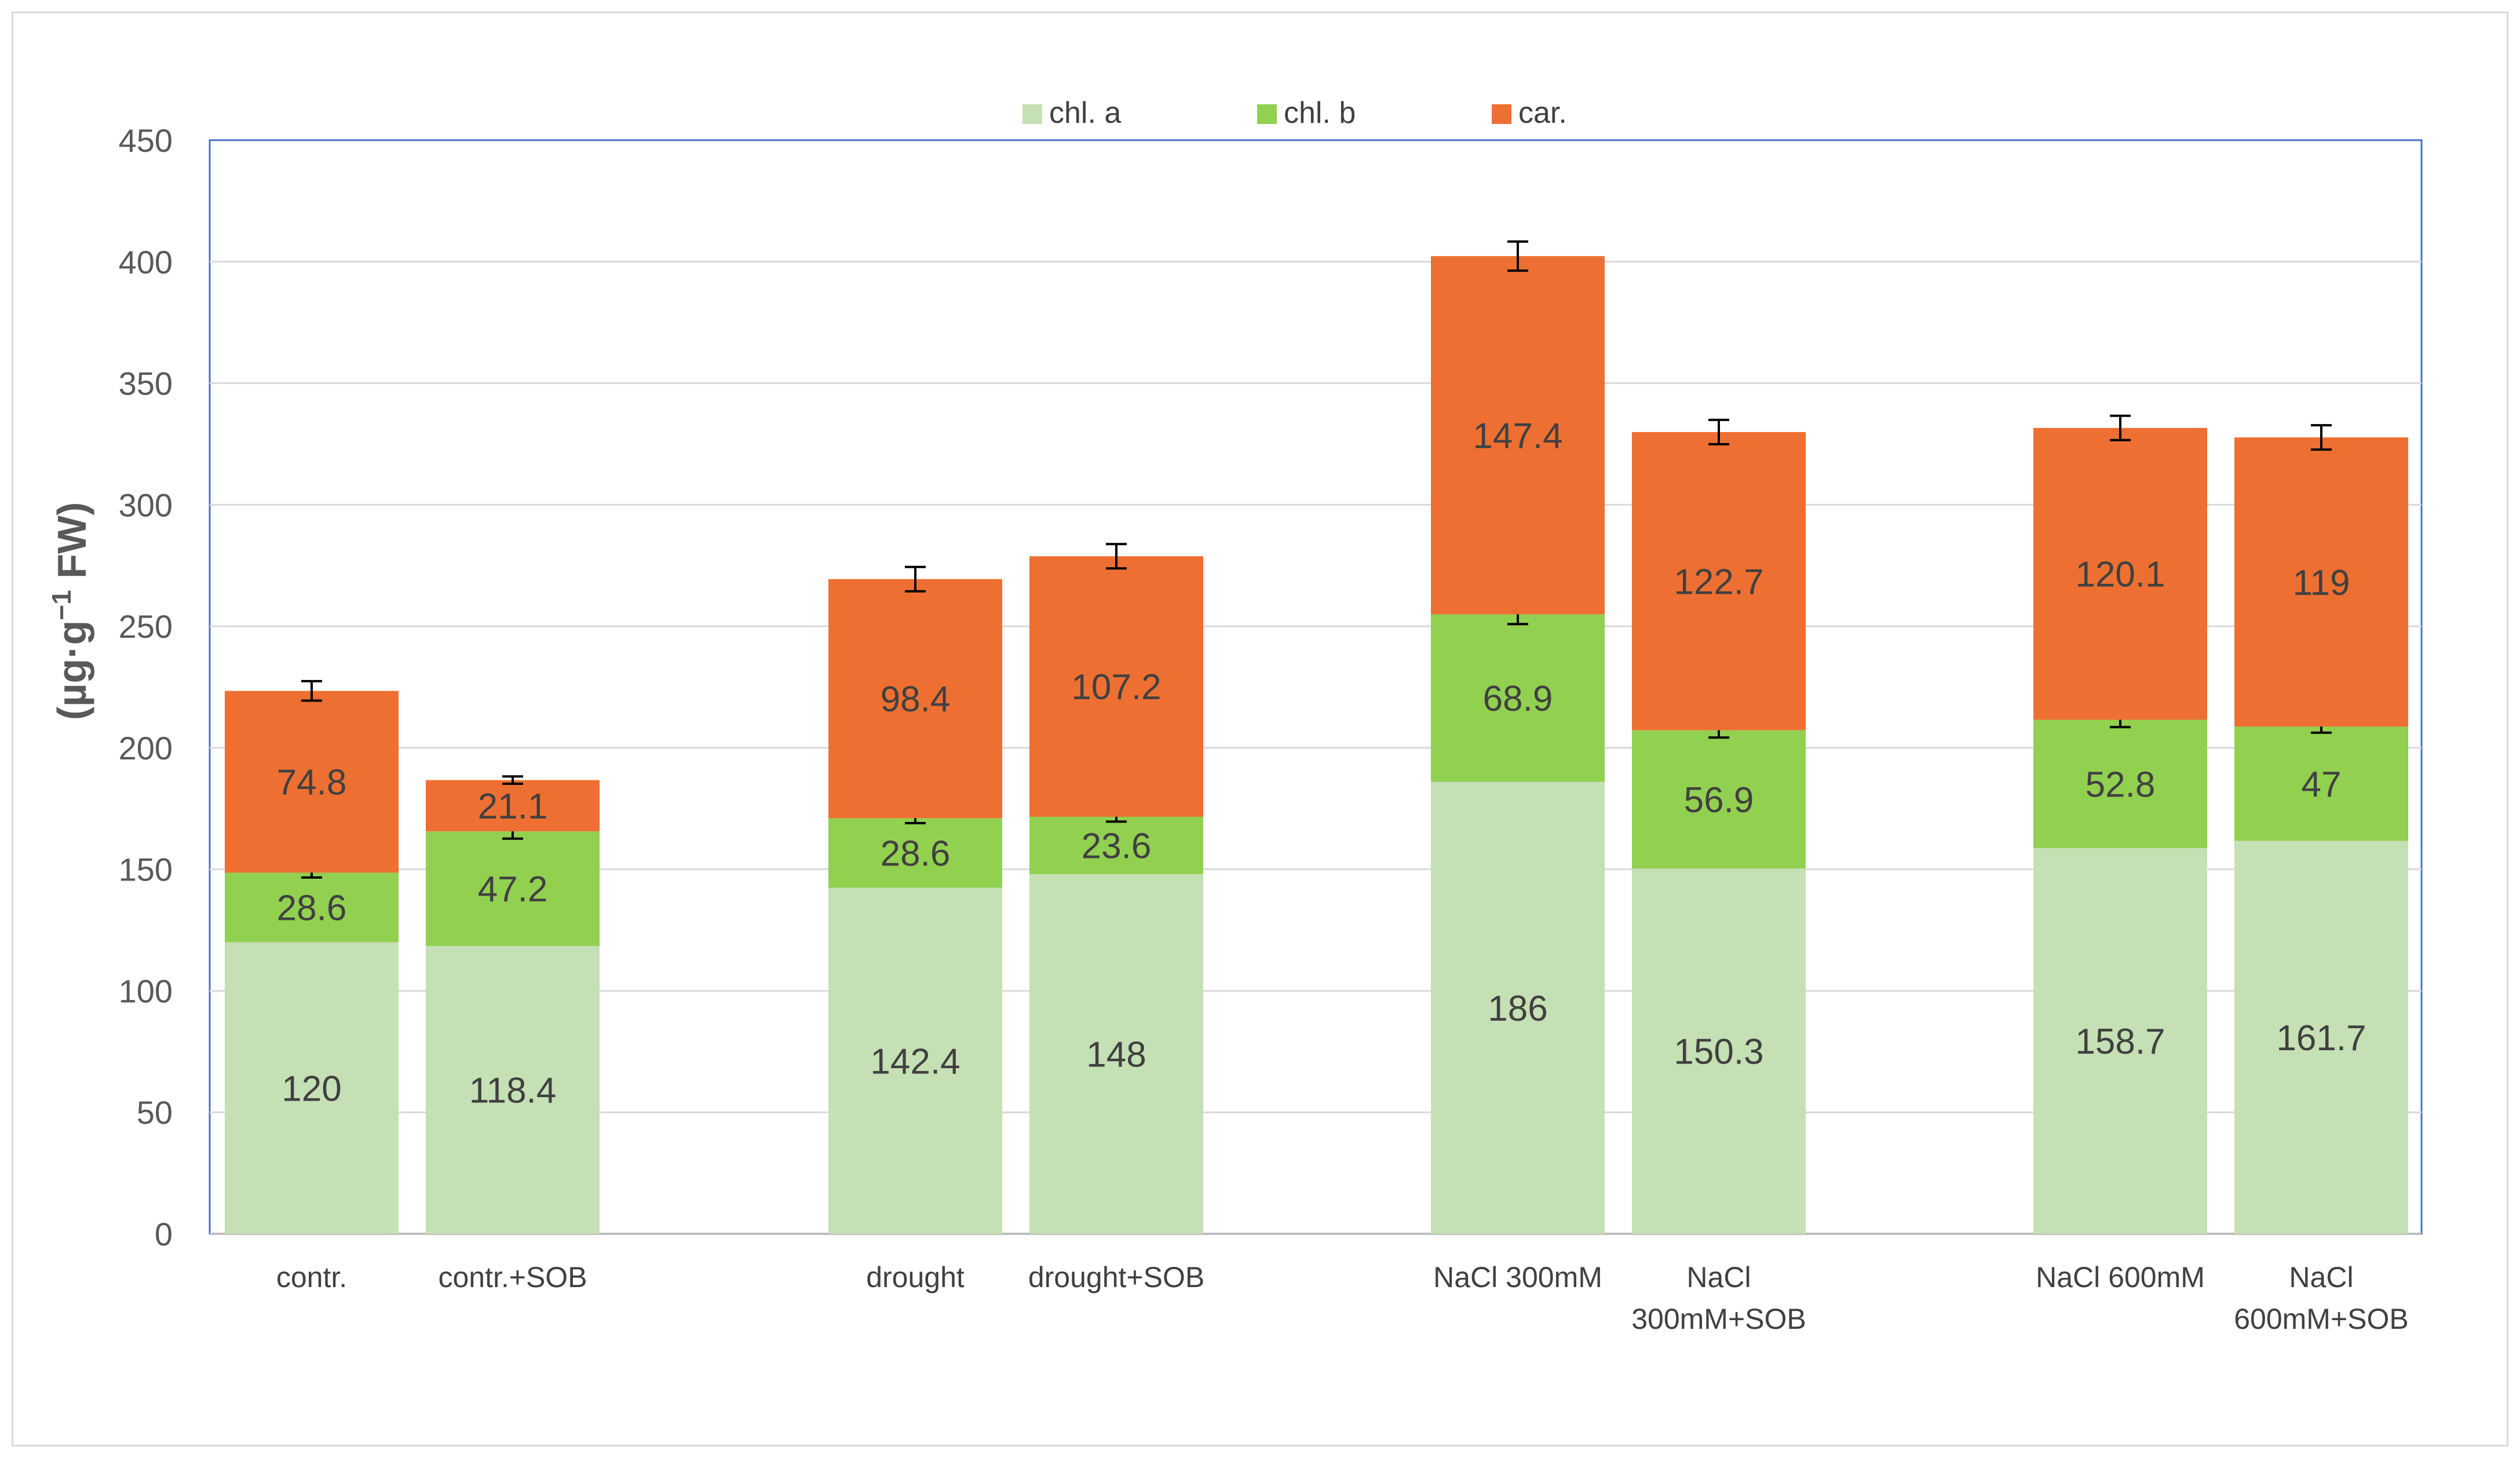 The height and width of the screenshot is (1458, 2520). I want to click on data-label: 161.7, so click(2321, 1038).